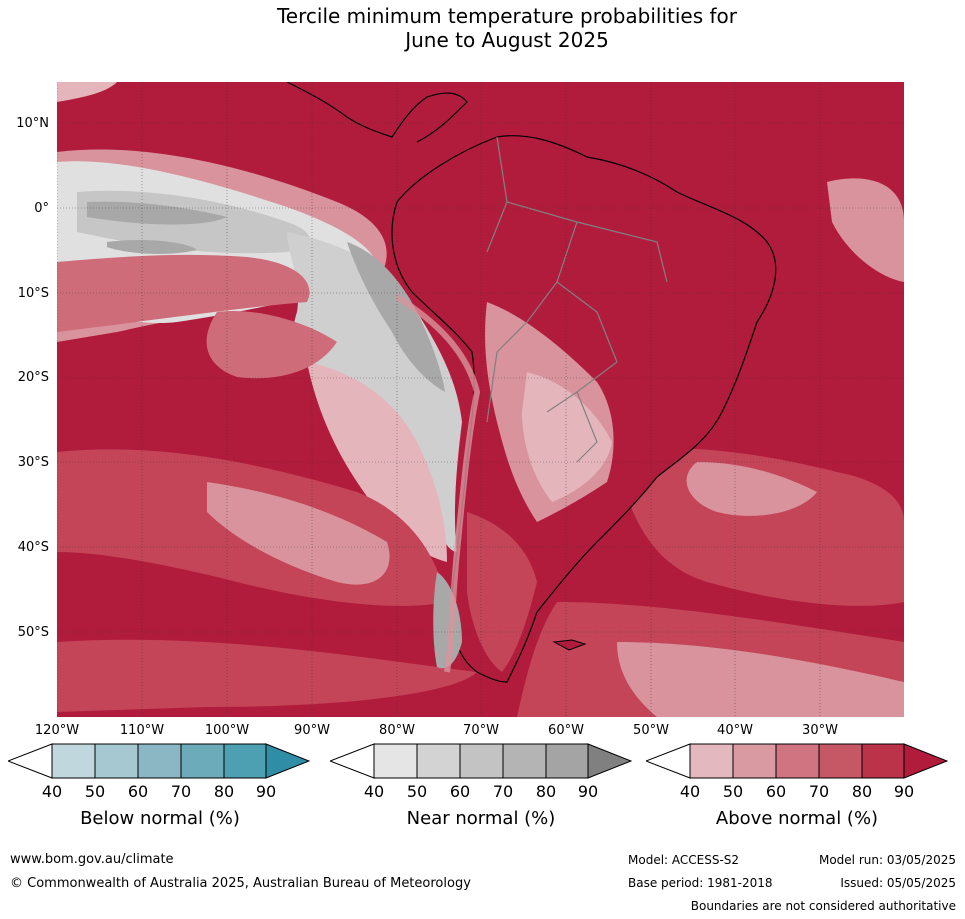 This screenshot has height=919, width=965. Describe the element at coordinates (904, 791) in the screenshot. I see `above-tick-90: 90` at that location.